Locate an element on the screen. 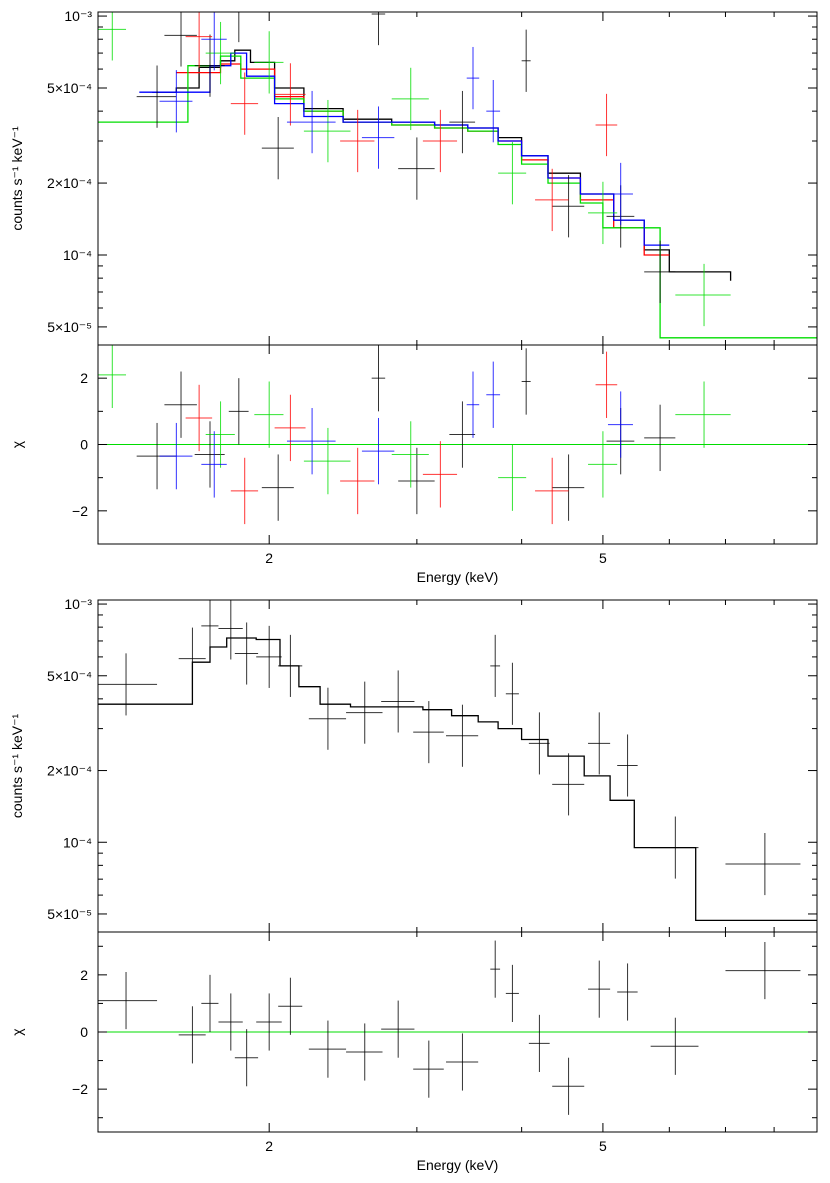 The height and width of the screenshot is (1183, 830). x-tick-label: 2 is located at coordinates (269, 1146).